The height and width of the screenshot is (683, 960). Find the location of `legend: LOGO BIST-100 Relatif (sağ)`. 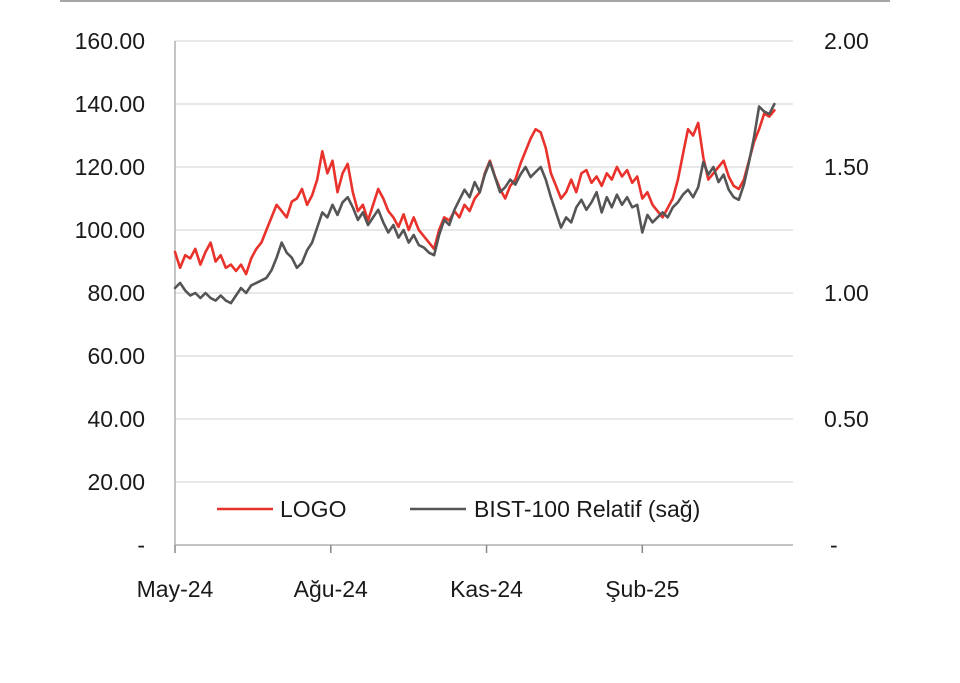

legend: LOGO BIST-100 Relatif (sağ) is located at coordinates (490, 509).